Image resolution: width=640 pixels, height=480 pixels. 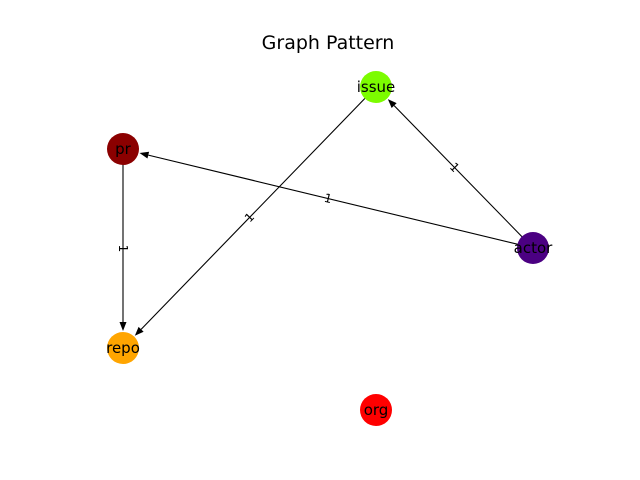 I want to click on node-label: issue, so click(x=376, y=87).